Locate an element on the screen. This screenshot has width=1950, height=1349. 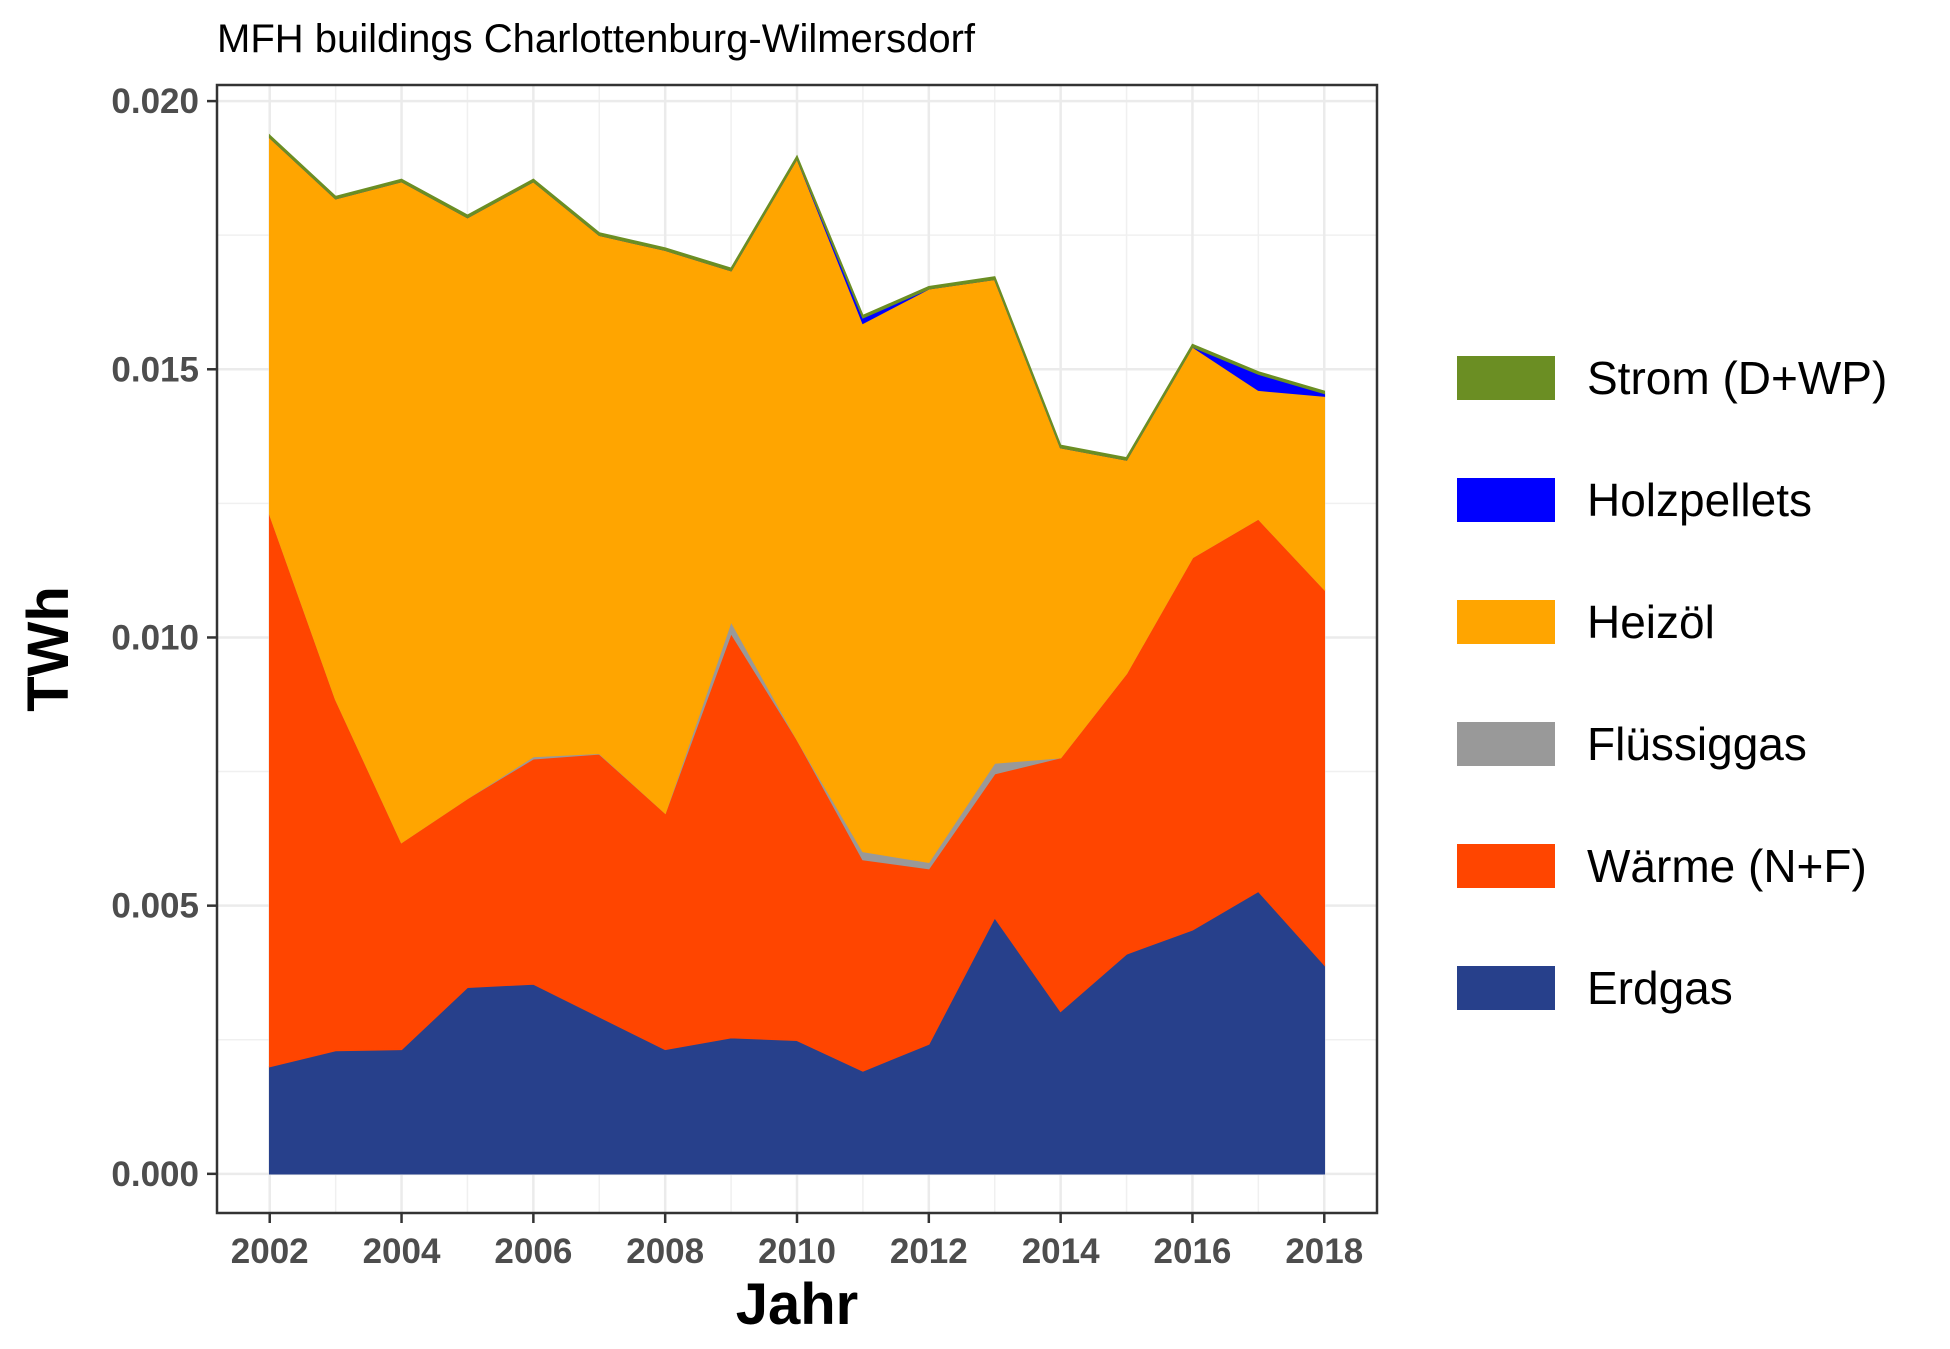
legend-swatch-fl-ssiggas is located at coordinates (1506, 744).